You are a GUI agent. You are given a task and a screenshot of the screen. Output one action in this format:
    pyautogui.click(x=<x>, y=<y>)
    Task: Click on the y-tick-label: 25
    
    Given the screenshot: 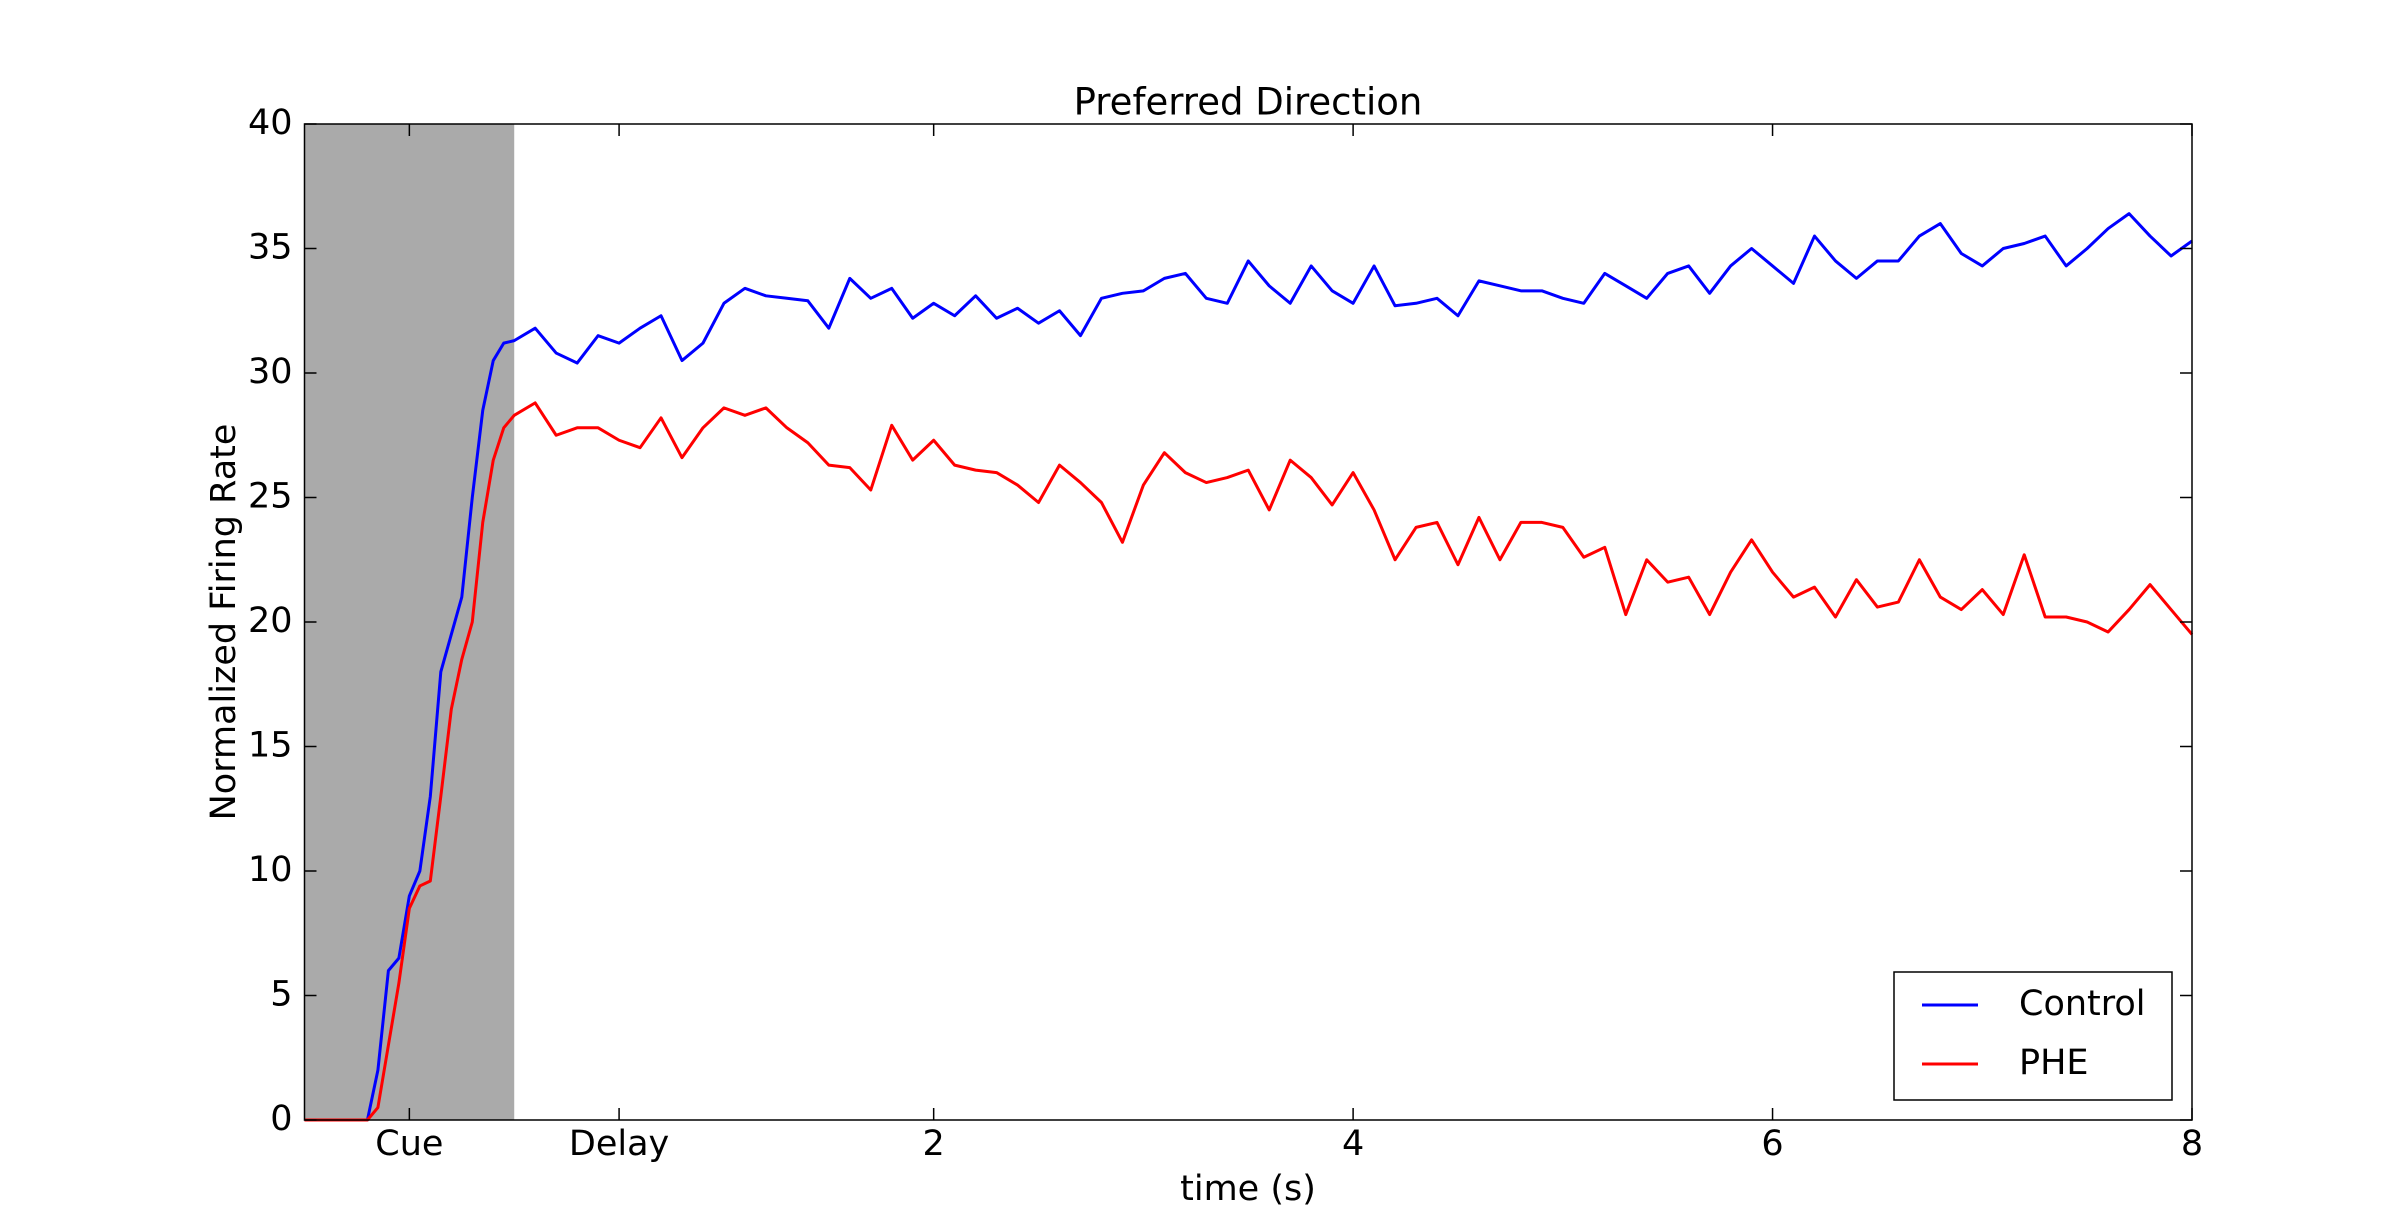 What is the action you would take?
    pyautogui.click(x=270, y=497)
    